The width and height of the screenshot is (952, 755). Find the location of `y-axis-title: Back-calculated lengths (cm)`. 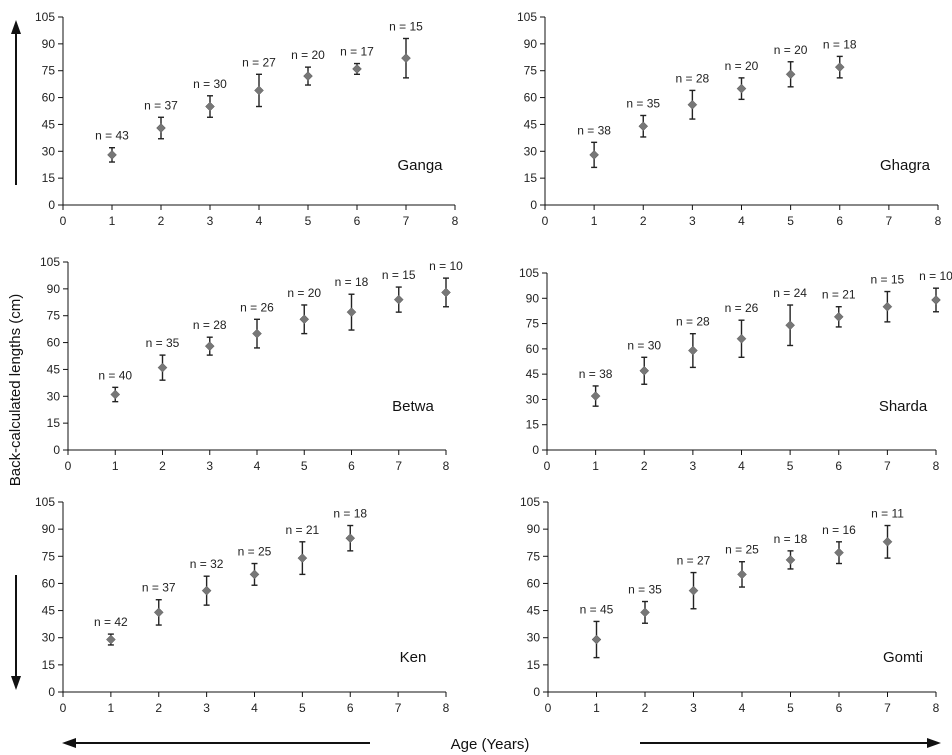

y-axis-title: Back-calculated lengths (cm) is located at coordinates (15, 390).